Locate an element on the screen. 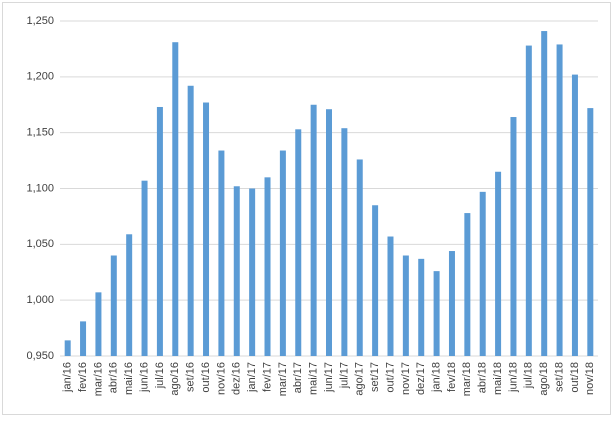 This screenshot has height=421, width=615. y-tick-label: 1,100 is located at coordinates (40, 188).